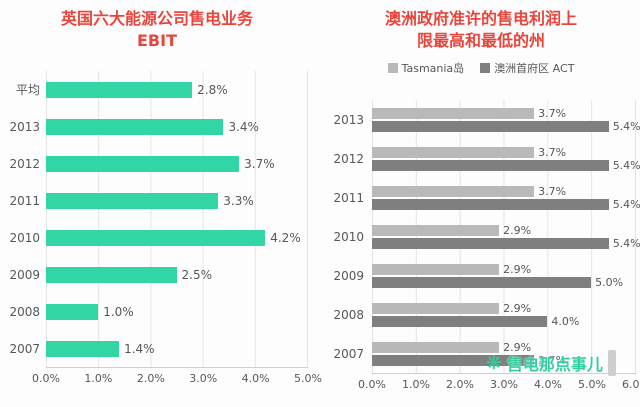  What do you see at coordinates (285, 237) in the screenshot?
I see `value-label: 4.2%` at bounding box center [285, 237].